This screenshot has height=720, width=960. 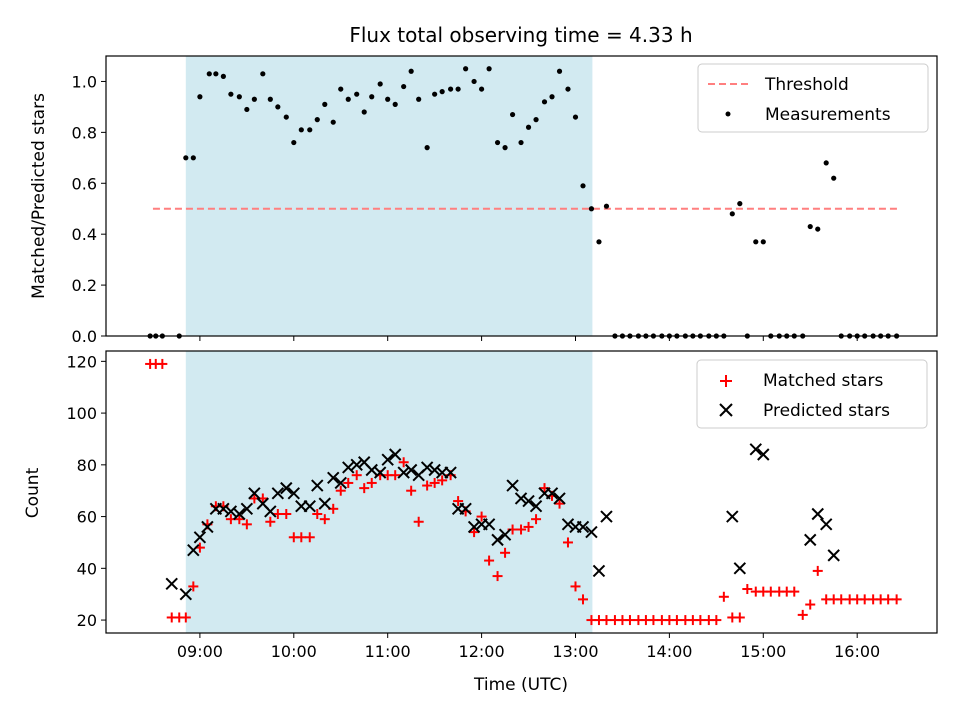 What do you see at coordinates (828, 115) in the screenshot?
I see `legend-measurements-label: Measurements` at bounding box center [828, 115].